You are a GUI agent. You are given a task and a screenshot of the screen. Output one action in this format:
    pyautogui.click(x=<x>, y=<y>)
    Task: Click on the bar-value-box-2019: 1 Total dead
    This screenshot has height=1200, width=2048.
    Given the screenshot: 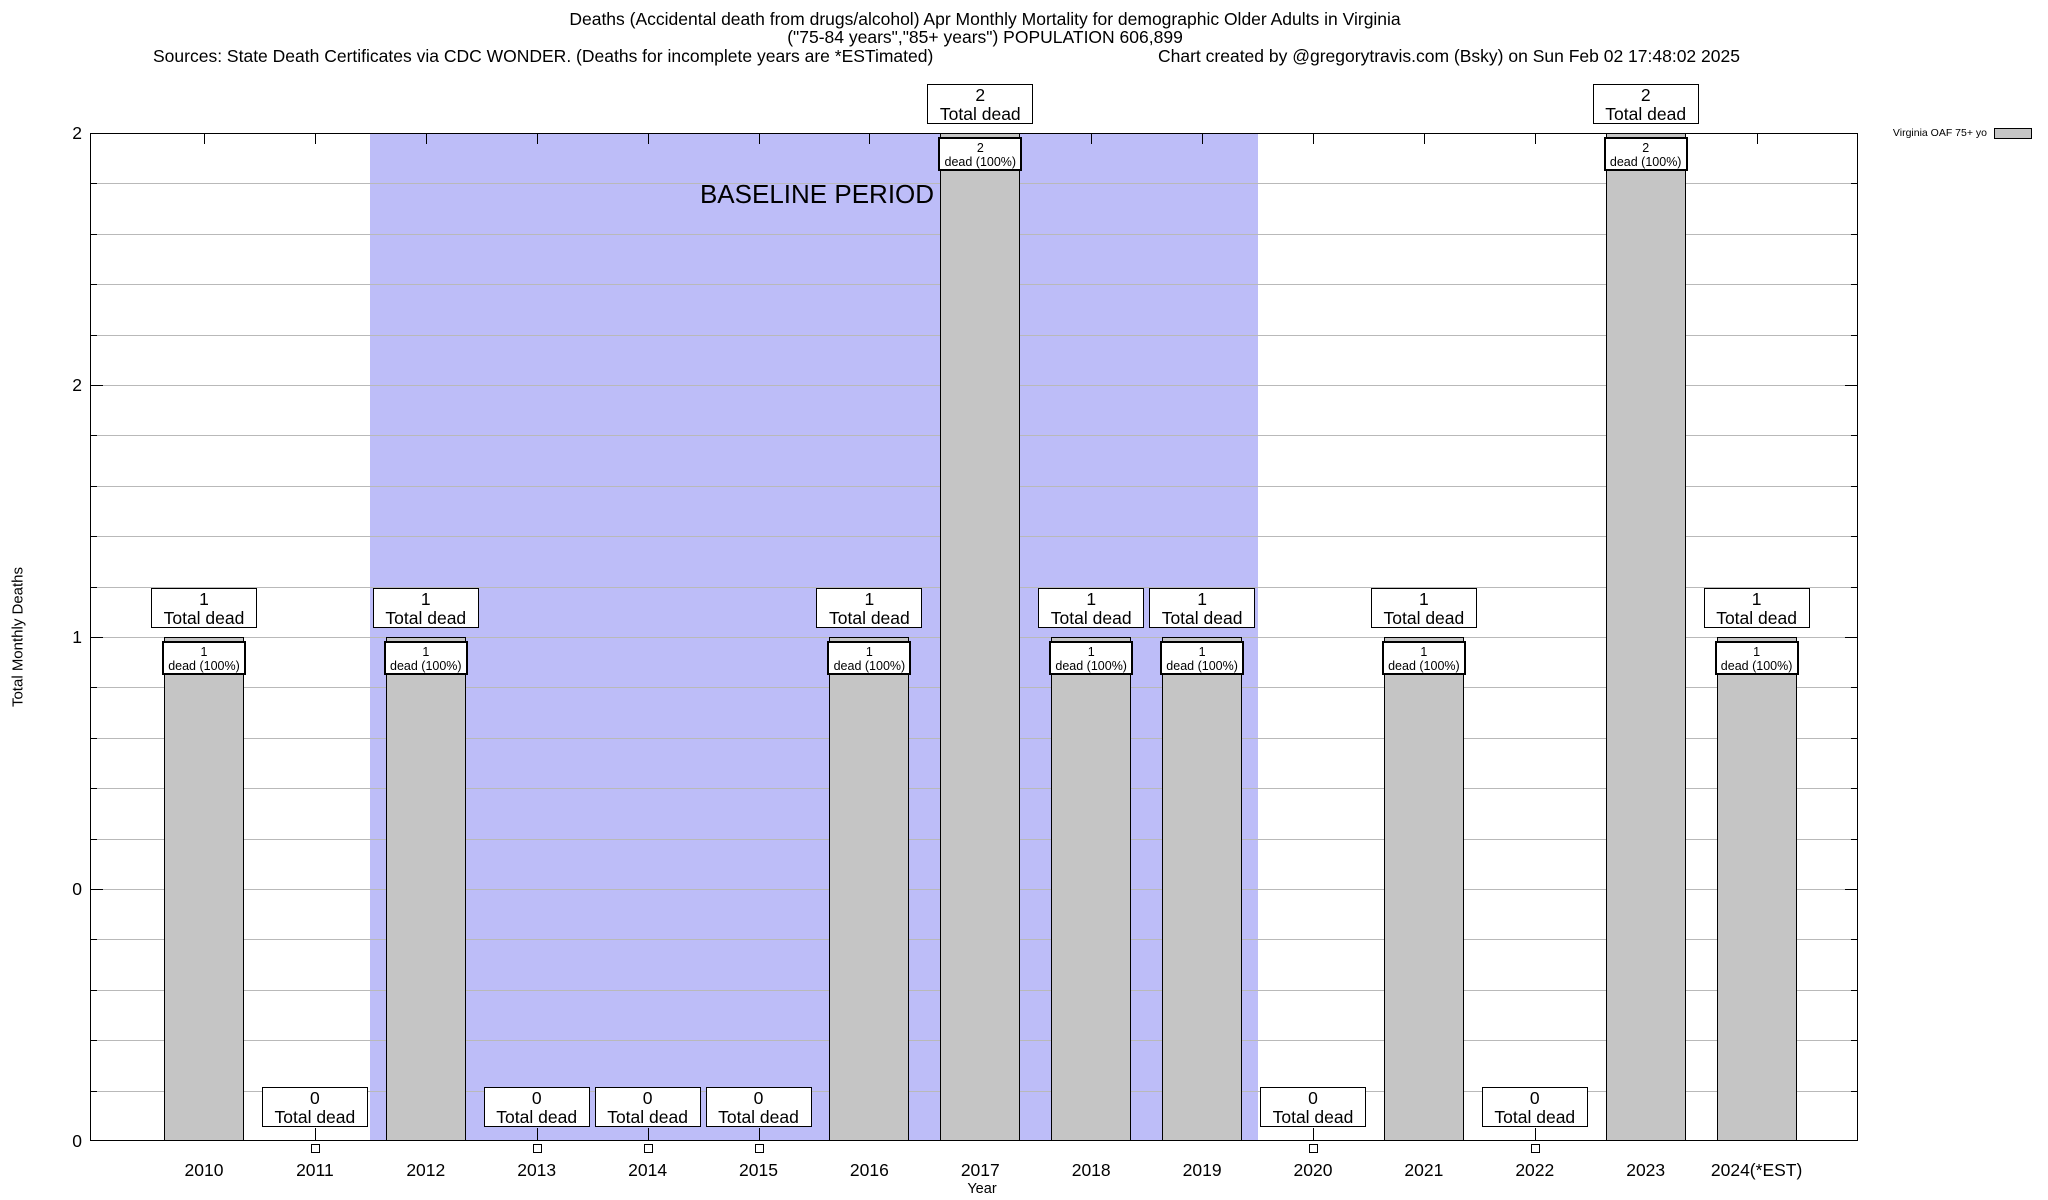 What is the action you would take?
    pyautogui.click(x=1202, y=608)
    